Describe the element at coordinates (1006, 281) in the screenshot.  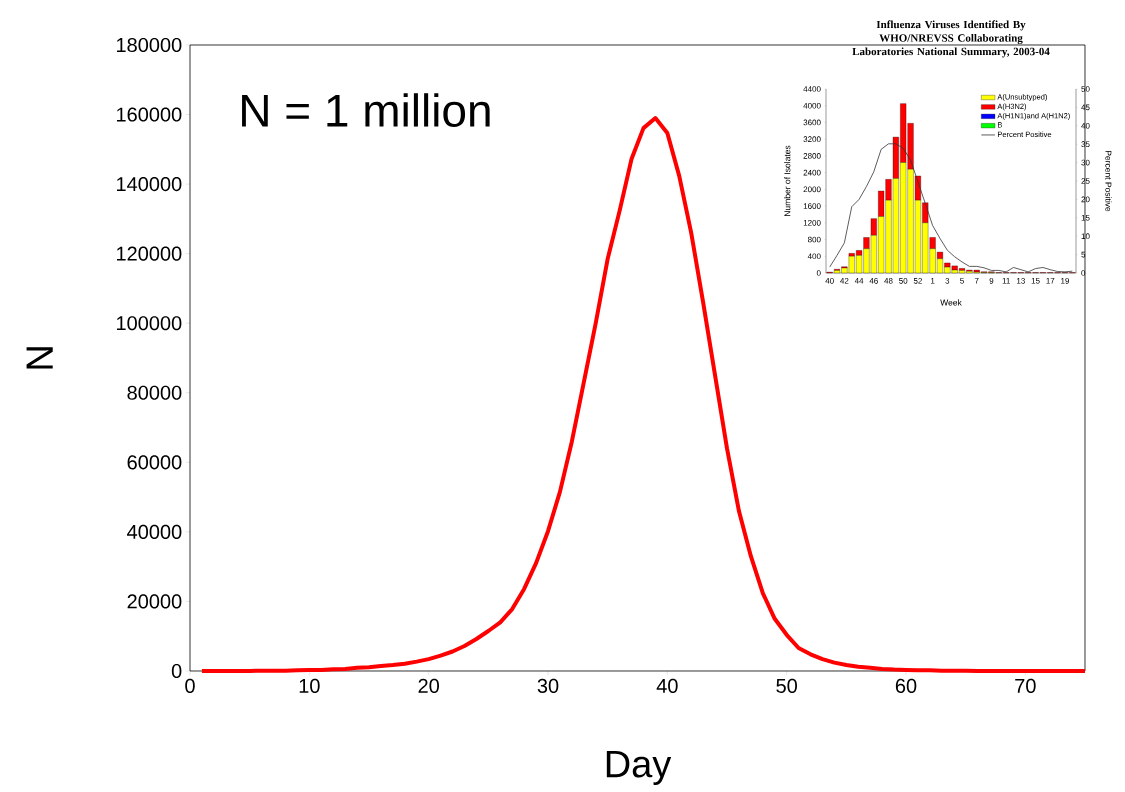
I see `x-tick-label: 11` at that location.